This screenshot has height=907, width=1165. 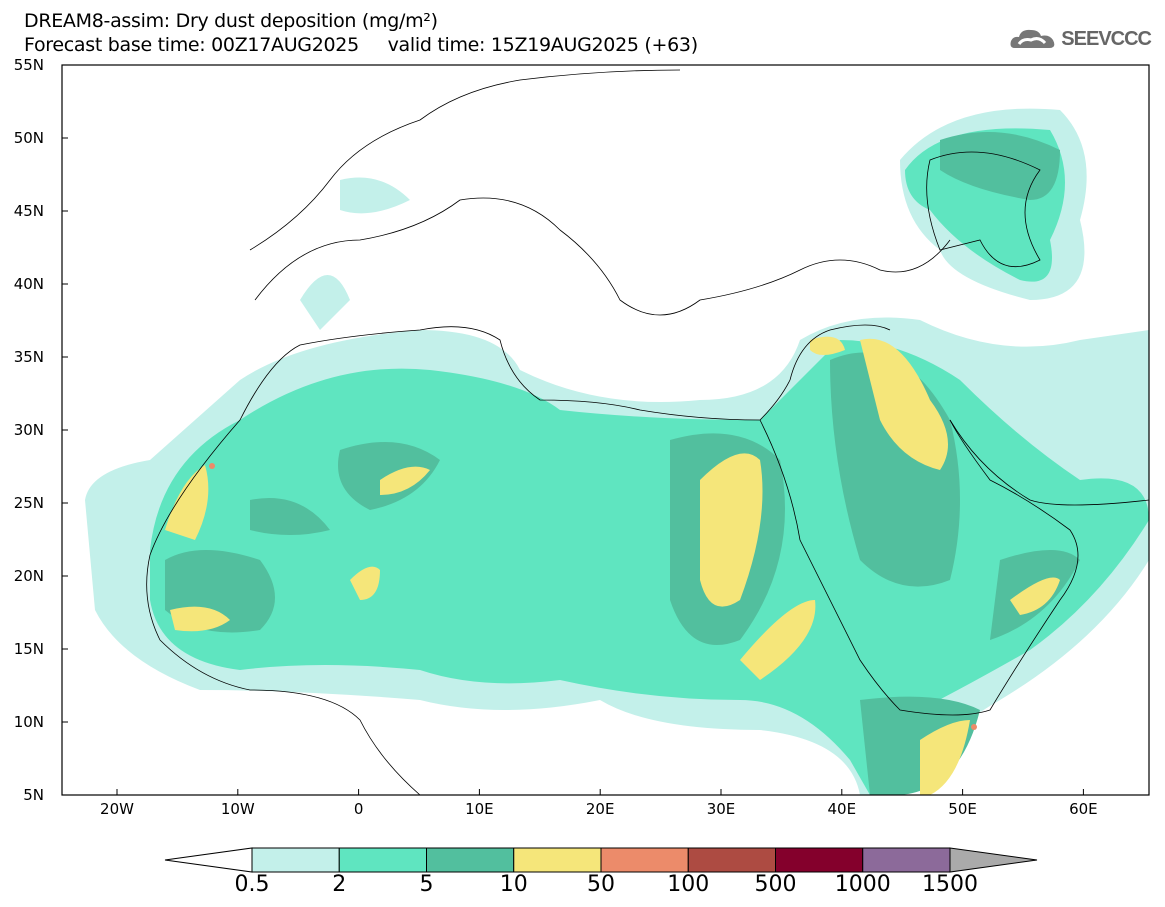 What do you see at coordinates (28, 65) in the screenshot?
I see `lat-label: 55N` at bounding box center [28, 65].